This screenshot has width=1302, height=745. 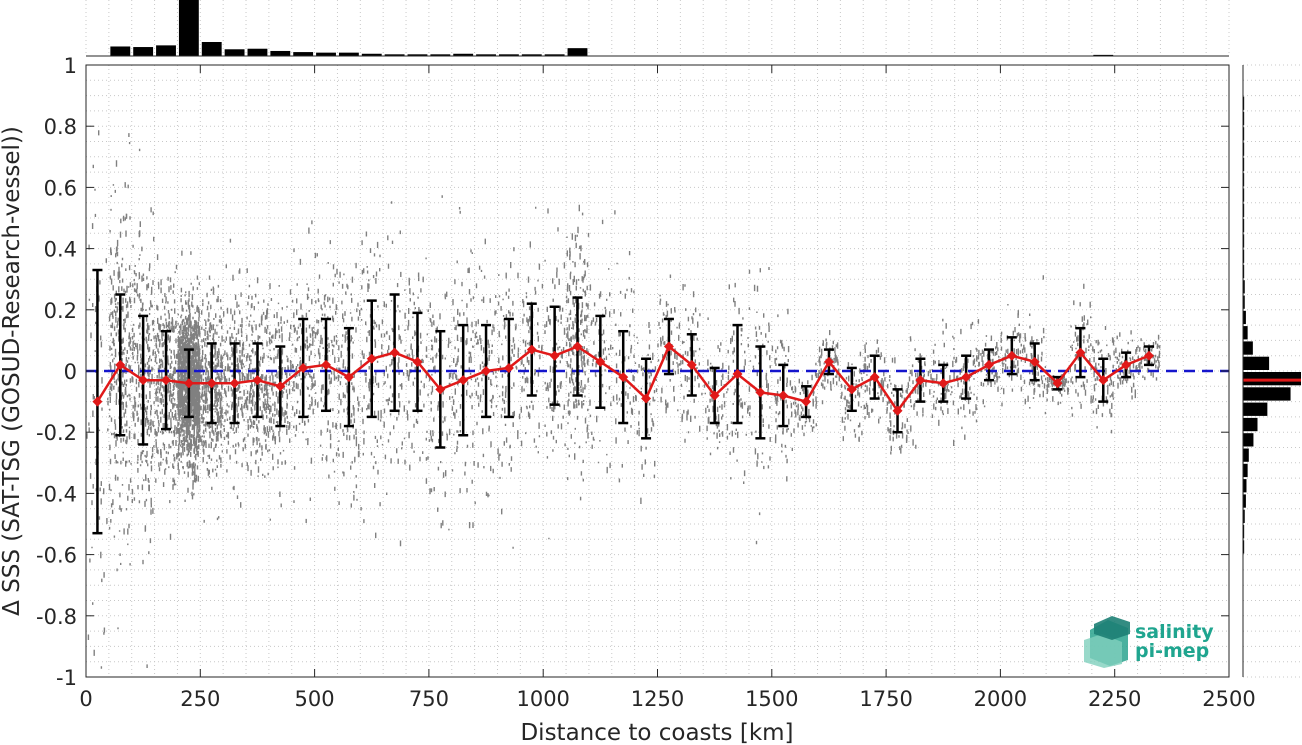 What do you see at coordinates (429, 699) in the screenshot?
I see `x-tick-label: 750` at bounding box center [429, 699].